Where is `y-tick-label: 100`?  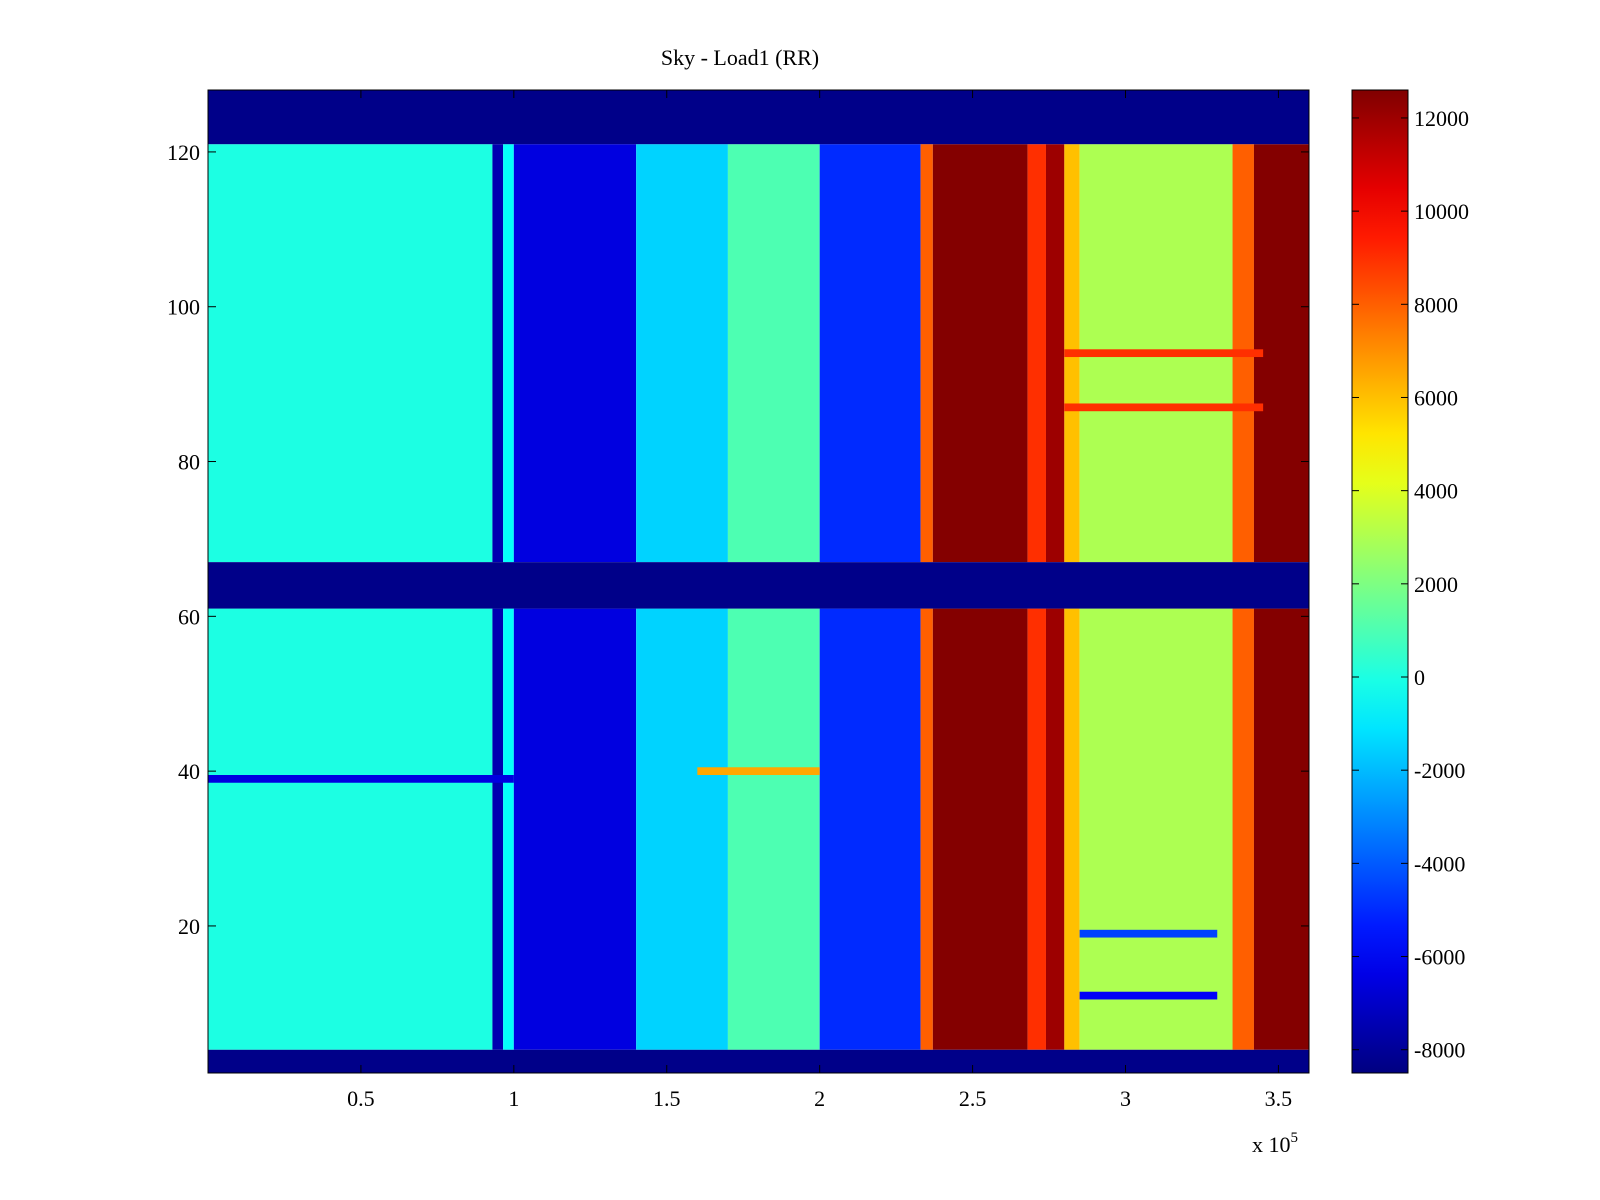
y-tick-label: 100 is located at coordinates (183, 307).